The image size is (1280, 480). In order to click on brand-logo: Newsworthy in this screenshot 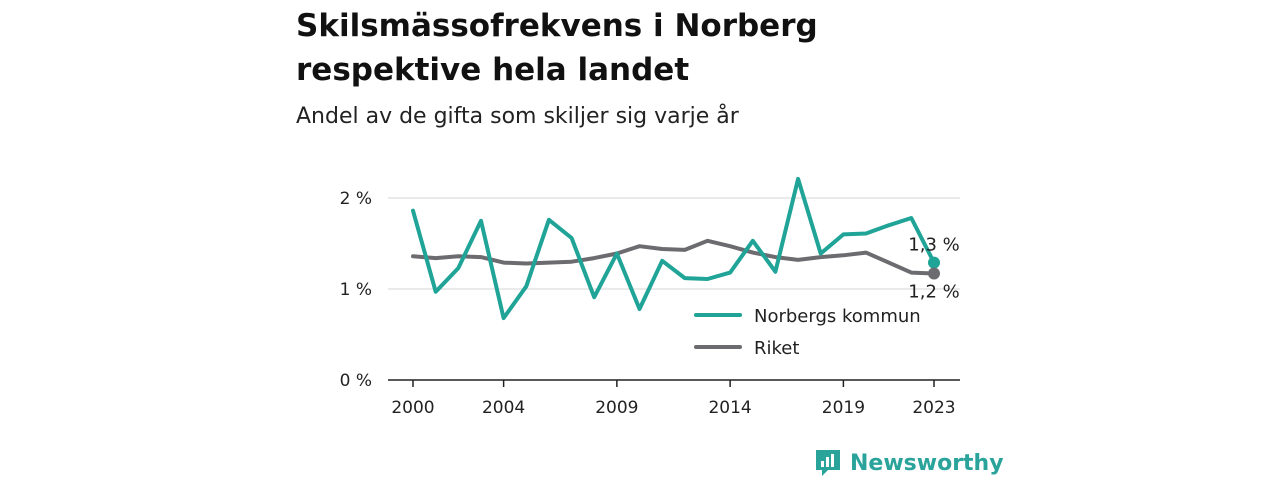, I will do `click(909, 463)`.